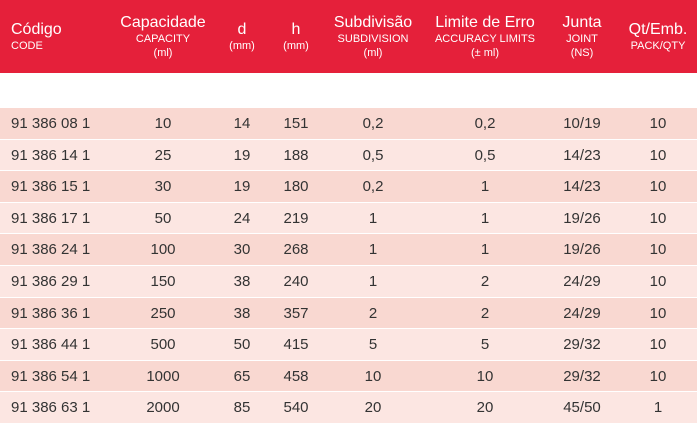 Image resolution: width=697 pixels, height=436 pixels. I want to click on cell-capacity: 30, so click(163, 187).